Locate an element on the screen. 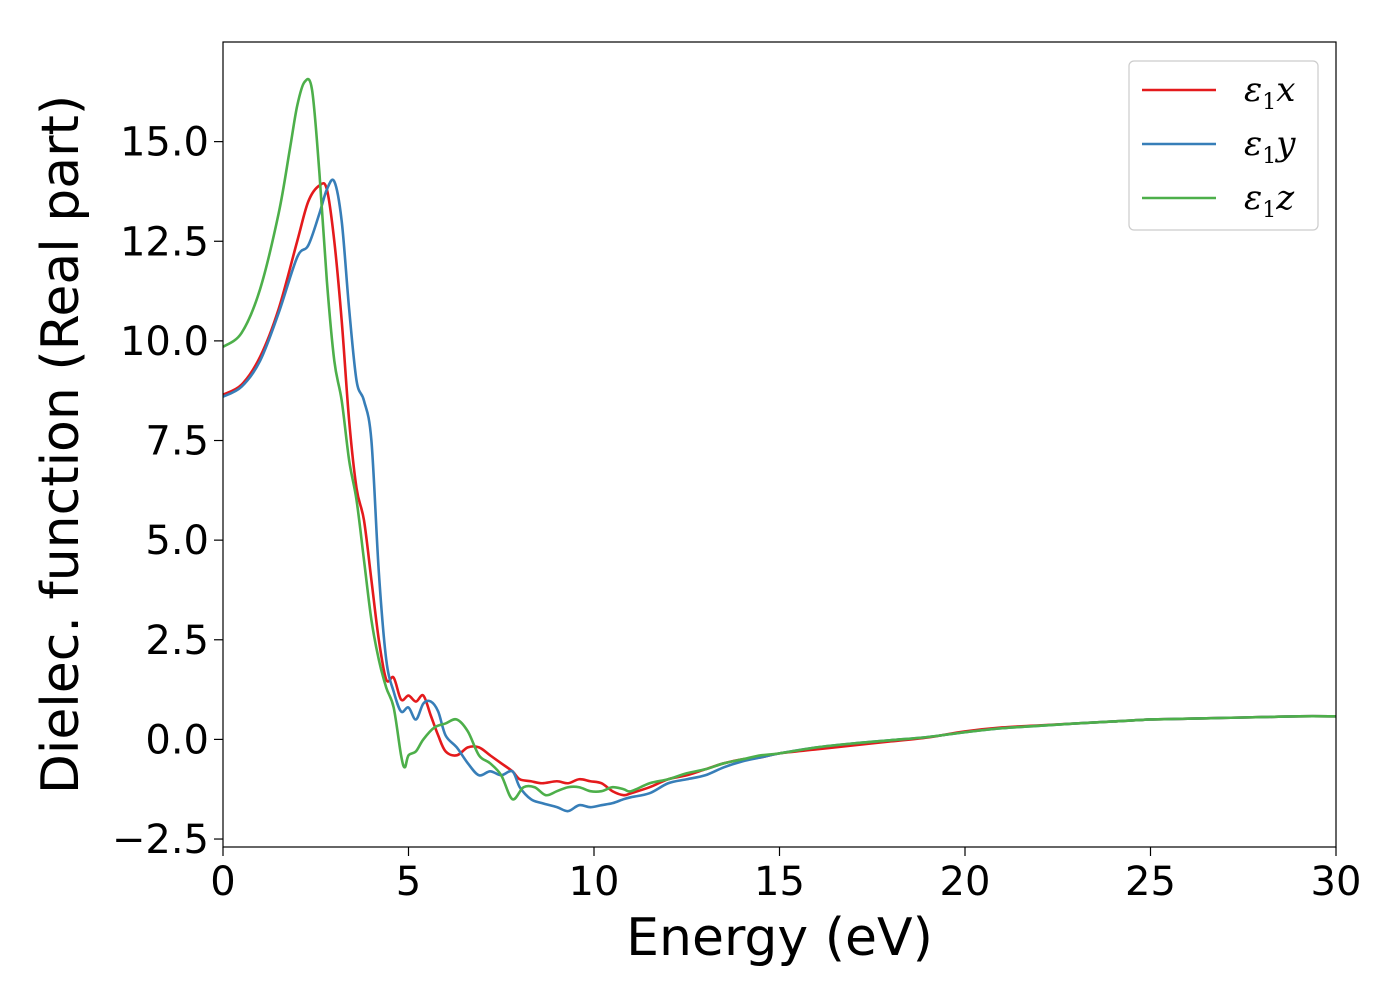 This screenshot has width=1400, height=1000. y-tick-label: 15.0 is located at coordinates (164, 143).